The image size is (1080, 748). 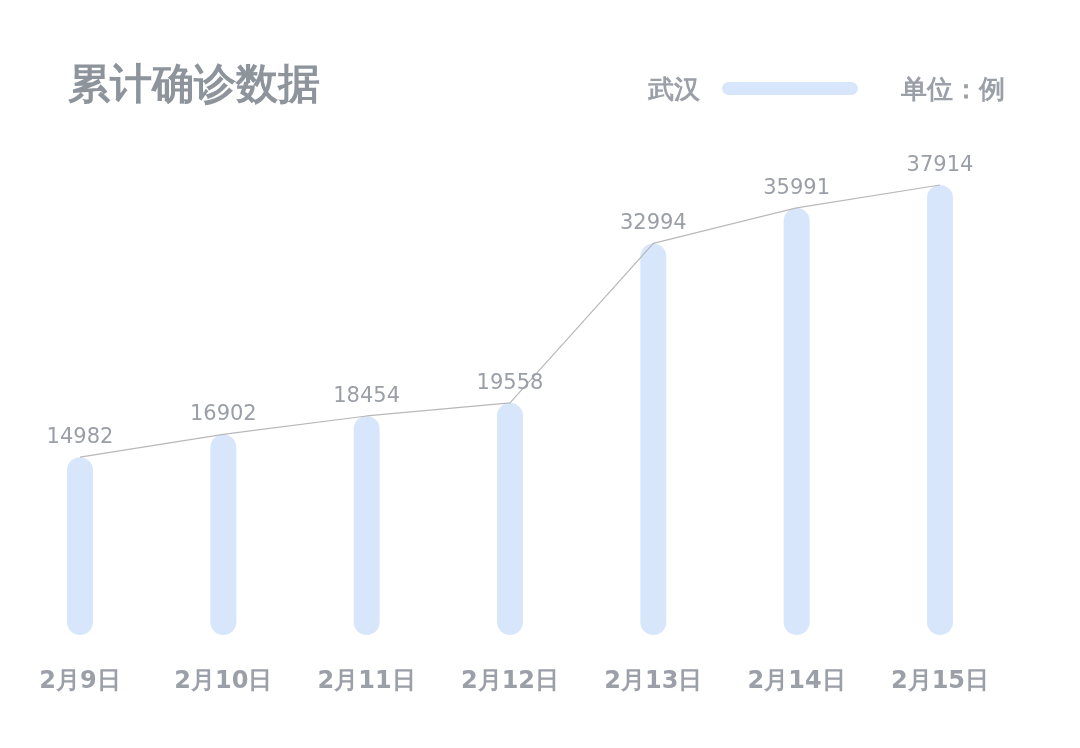 What do you see at coordinates (366, 680) in the screenshot?
I see `x-tick-label: 2月11日` at bounding box center [366, 680].